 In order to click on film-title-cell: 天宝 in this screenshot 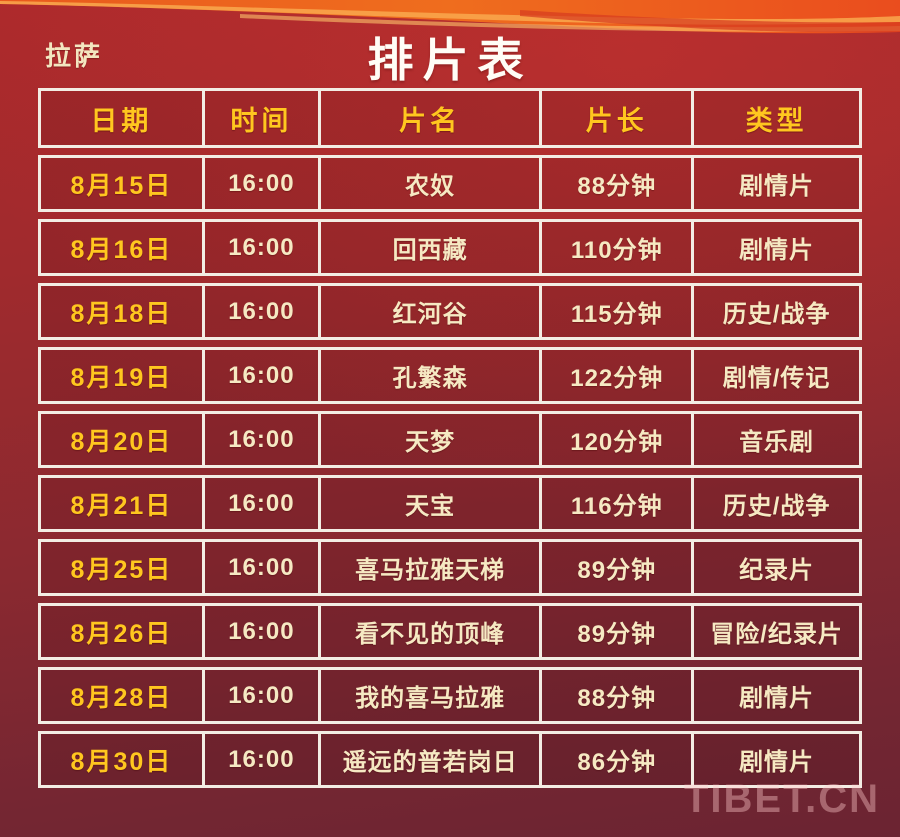, I will do `click(428, 503)`.